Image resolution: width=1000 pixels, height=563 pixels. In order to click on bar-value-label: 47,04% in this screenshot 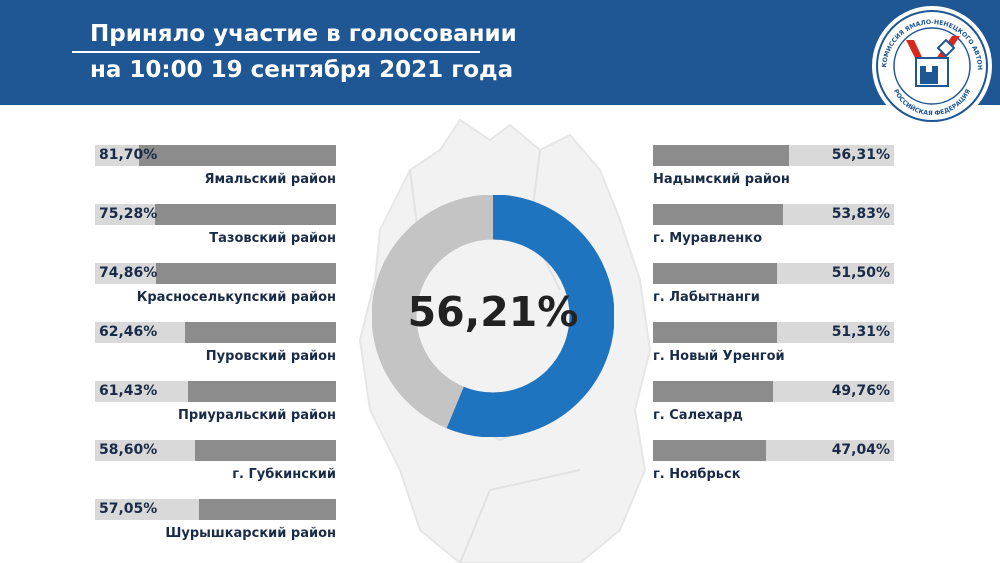, I will do `click(860, 450)`.